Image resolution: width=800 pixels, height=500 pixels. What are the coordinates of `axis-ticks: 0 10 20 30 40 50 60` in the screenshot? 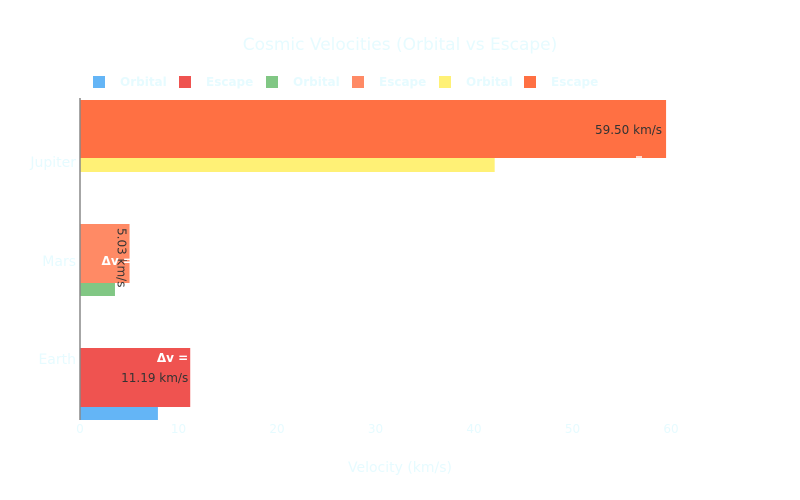 It's located at (377, 429).